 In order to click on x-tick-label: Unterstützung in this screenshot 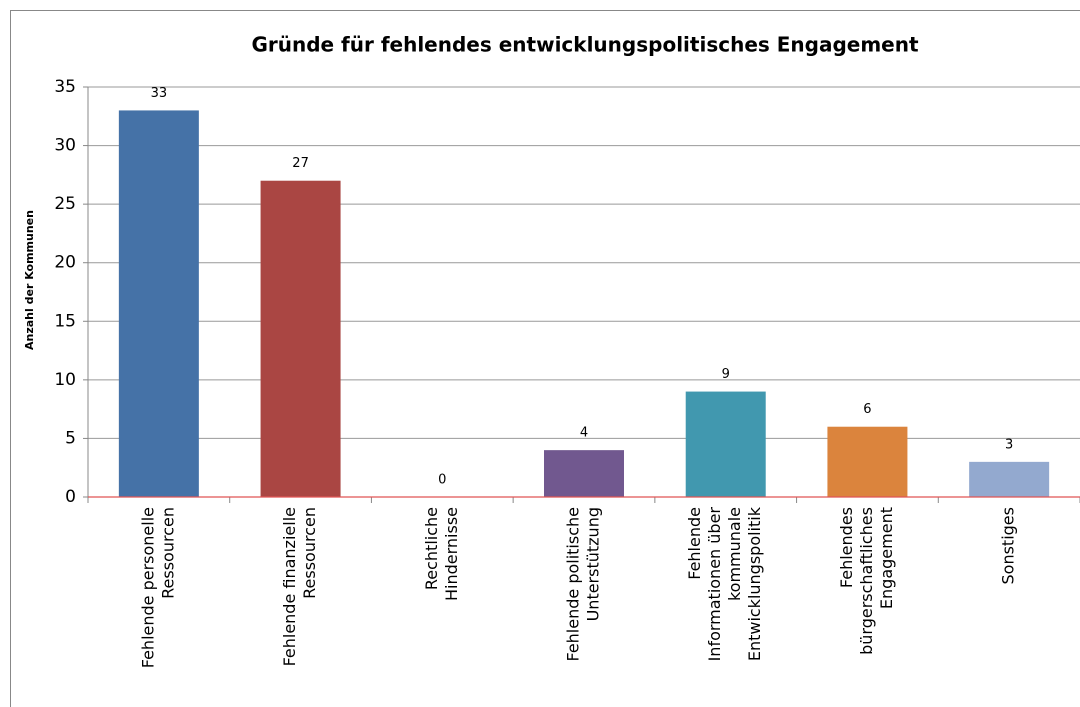, I will do `click(593, 564)`.